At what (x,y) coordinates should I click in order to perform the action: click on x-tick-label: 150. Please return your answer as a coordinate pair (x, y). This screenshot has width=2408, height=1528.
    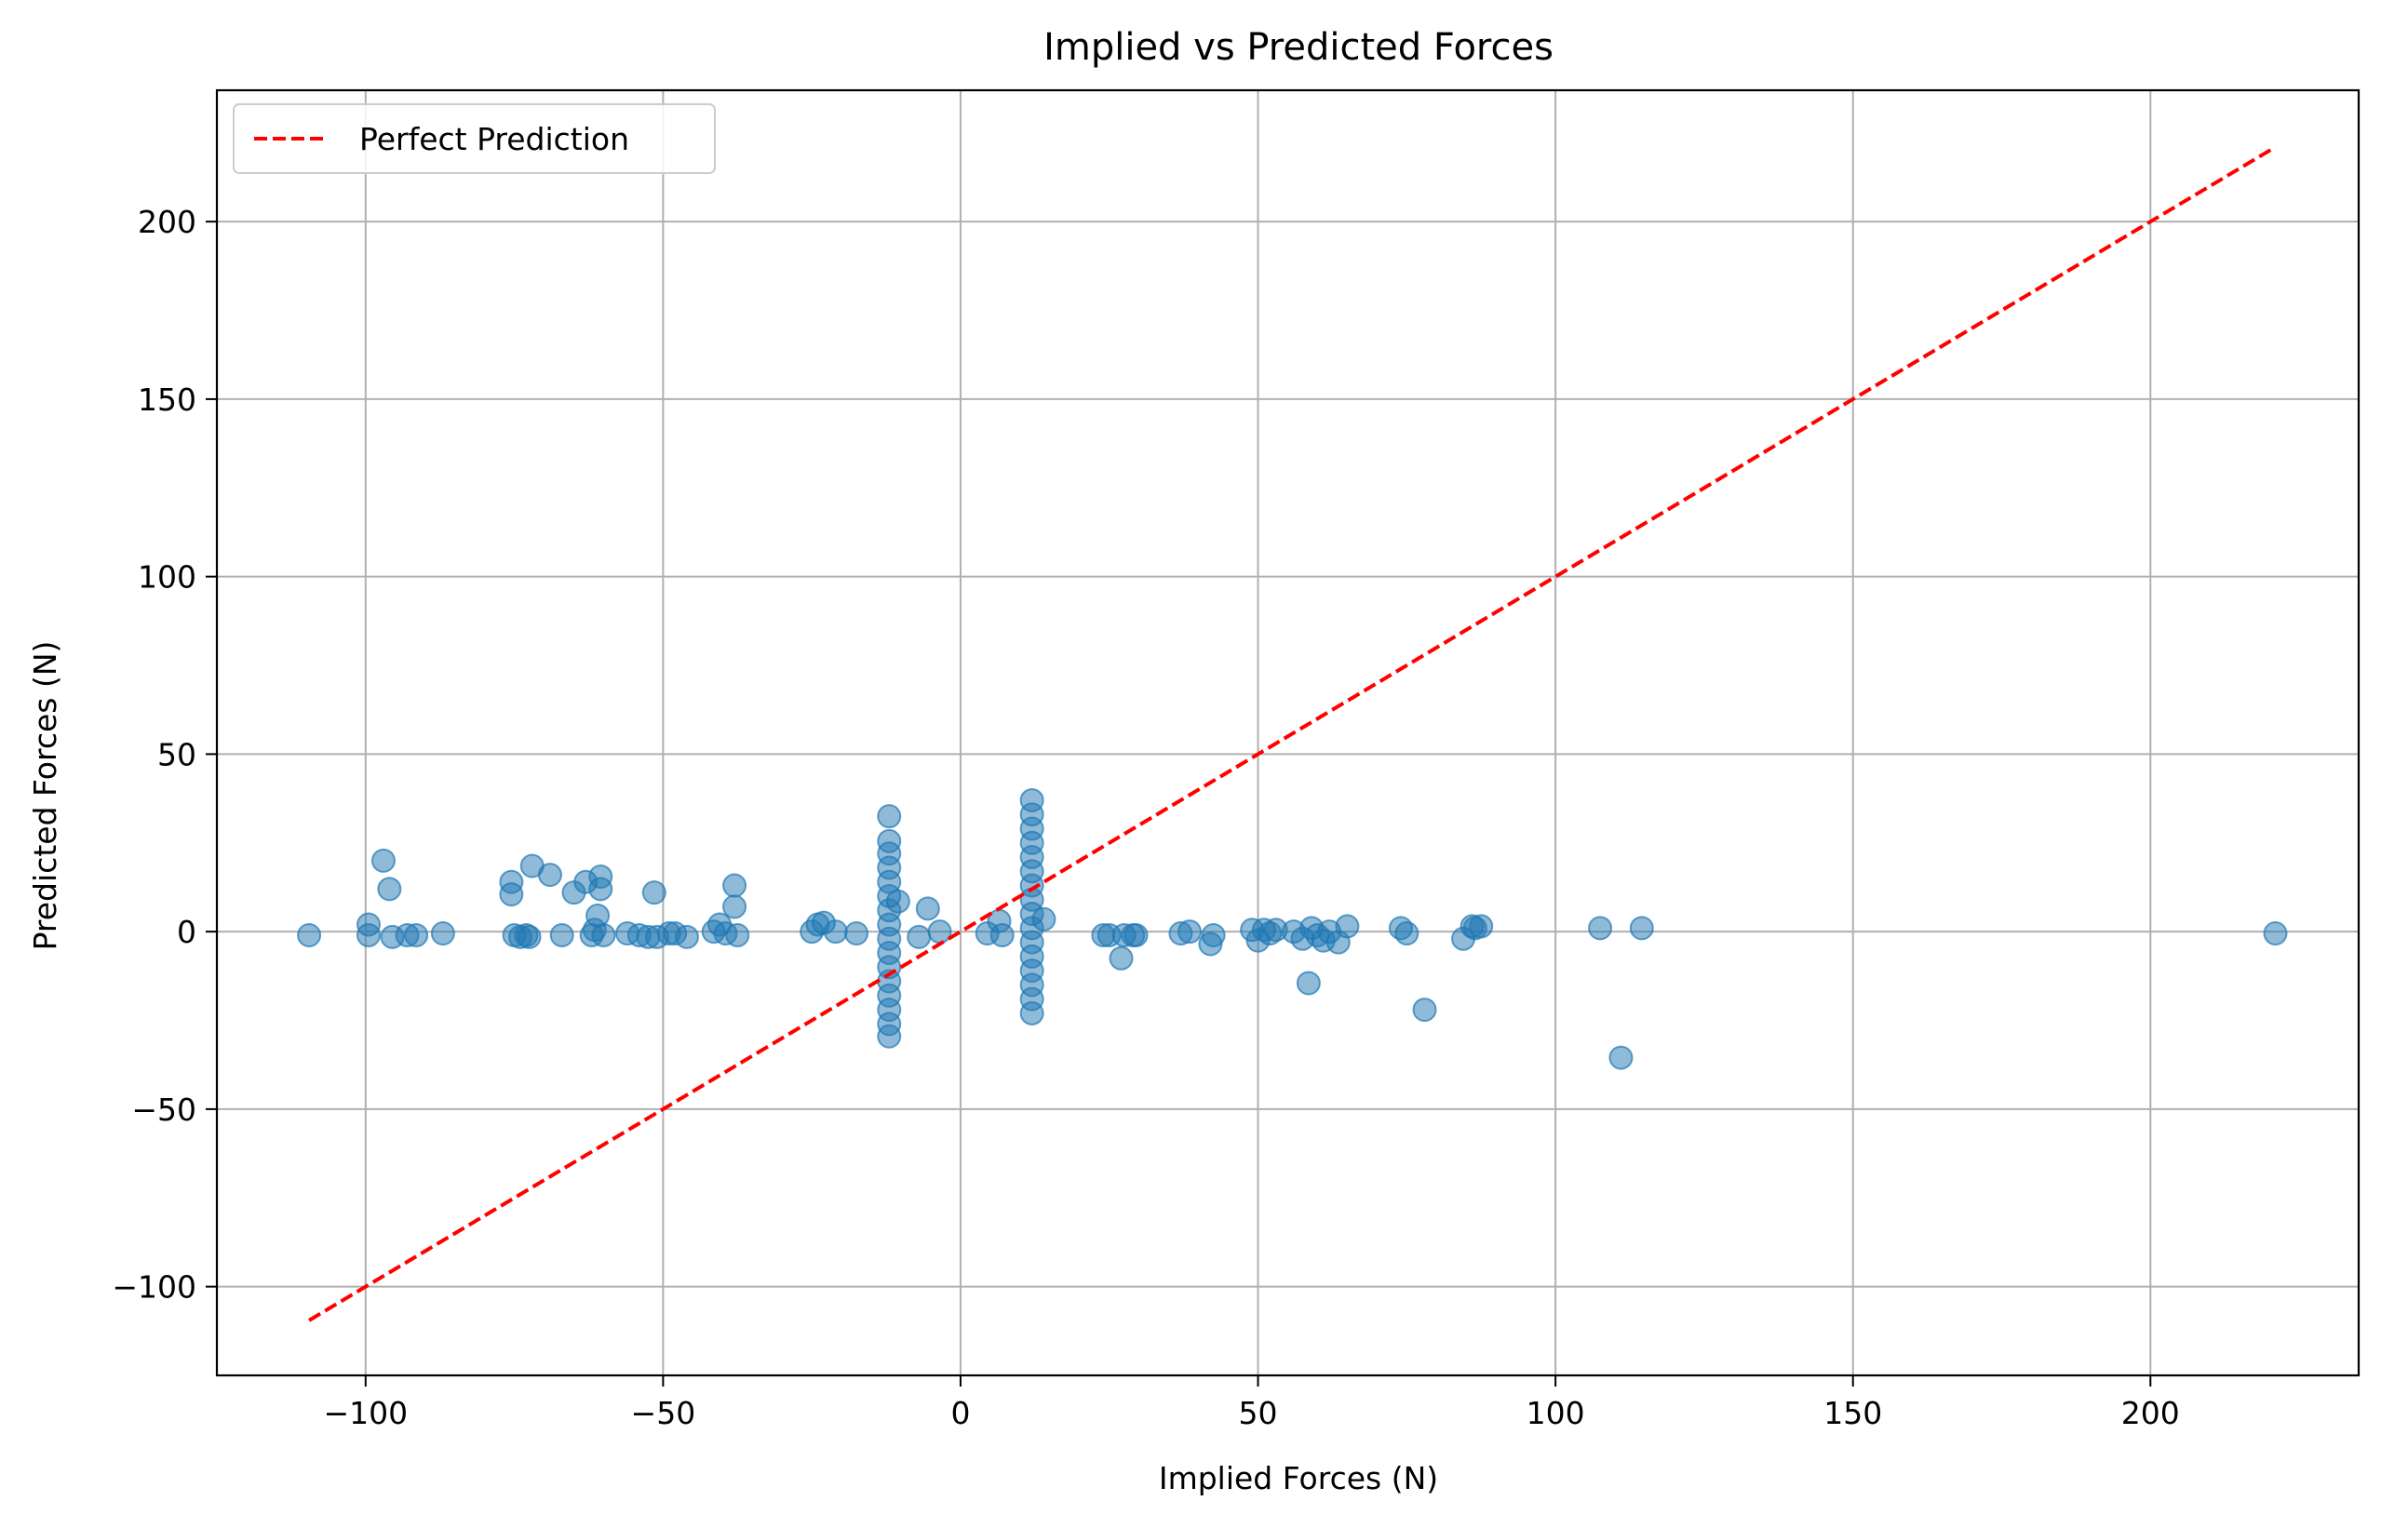
    Looking at the image, I should click on (1852, 1413).